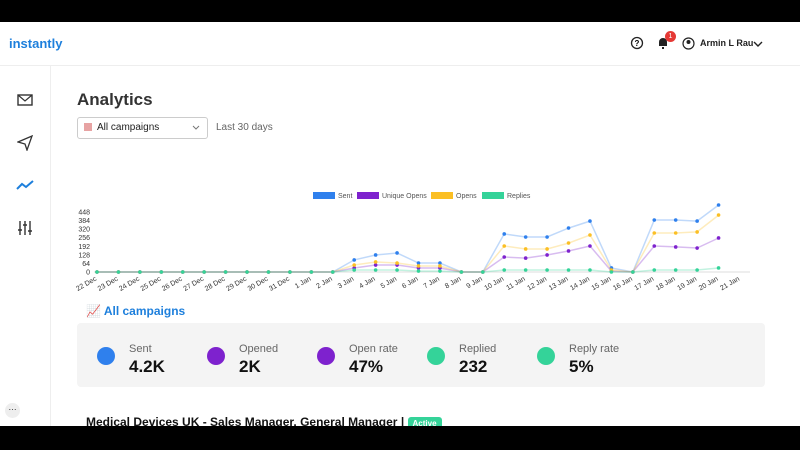  What do you see at coordinates (106, 356) in the screenshot?
I see `stat-icon` at bounding box center [106, 356].